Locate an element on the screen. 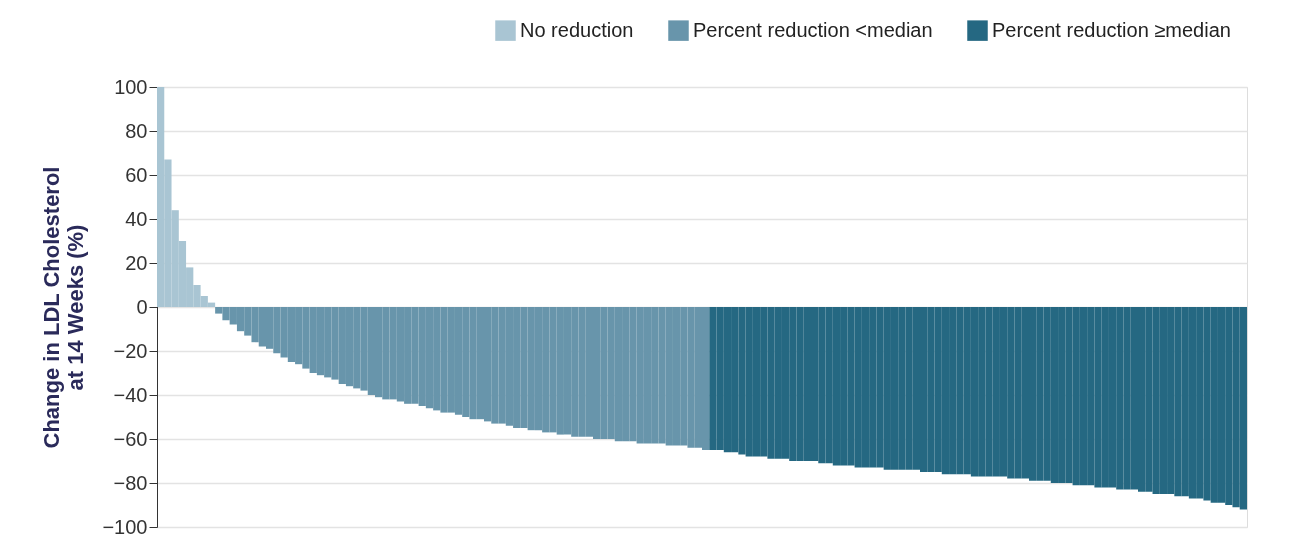 This screenshot has width=1293, height=558. y-tick-label: −40 is located at coordinates (130, 394).